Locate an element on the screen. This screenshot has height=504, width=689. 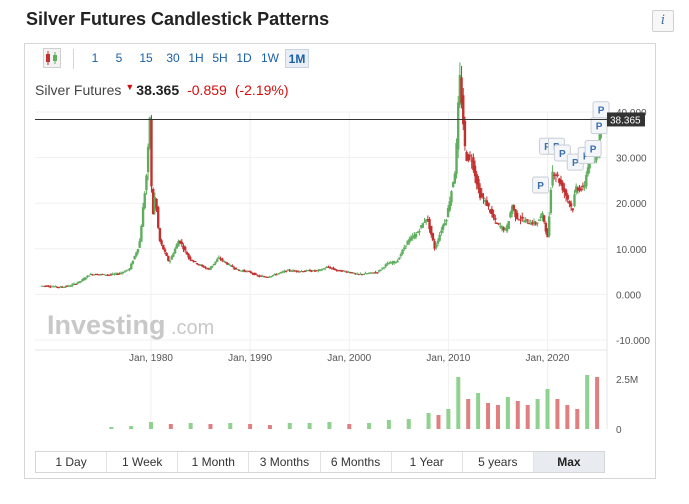
timeframe-5-button: 5 is located at coordinates (119, 58).